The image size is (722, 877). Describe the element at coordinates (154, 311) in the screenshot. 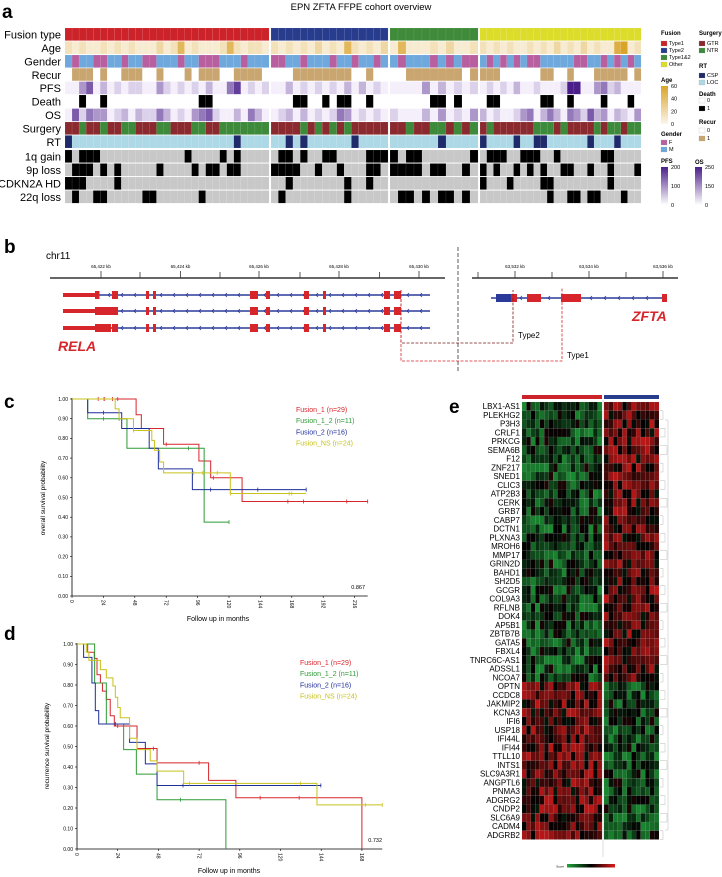

I see `exon` at that location.